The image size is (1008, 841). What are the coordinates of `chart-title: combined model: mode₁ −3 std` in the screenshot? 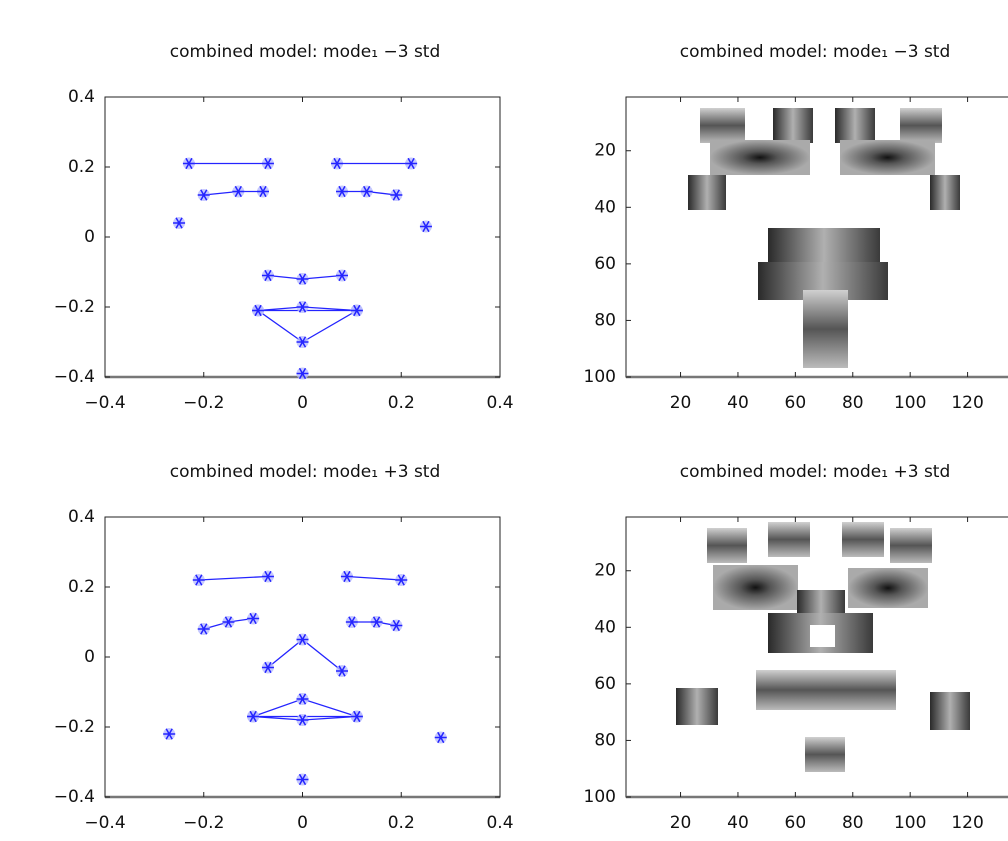 It's located at (305, 52).